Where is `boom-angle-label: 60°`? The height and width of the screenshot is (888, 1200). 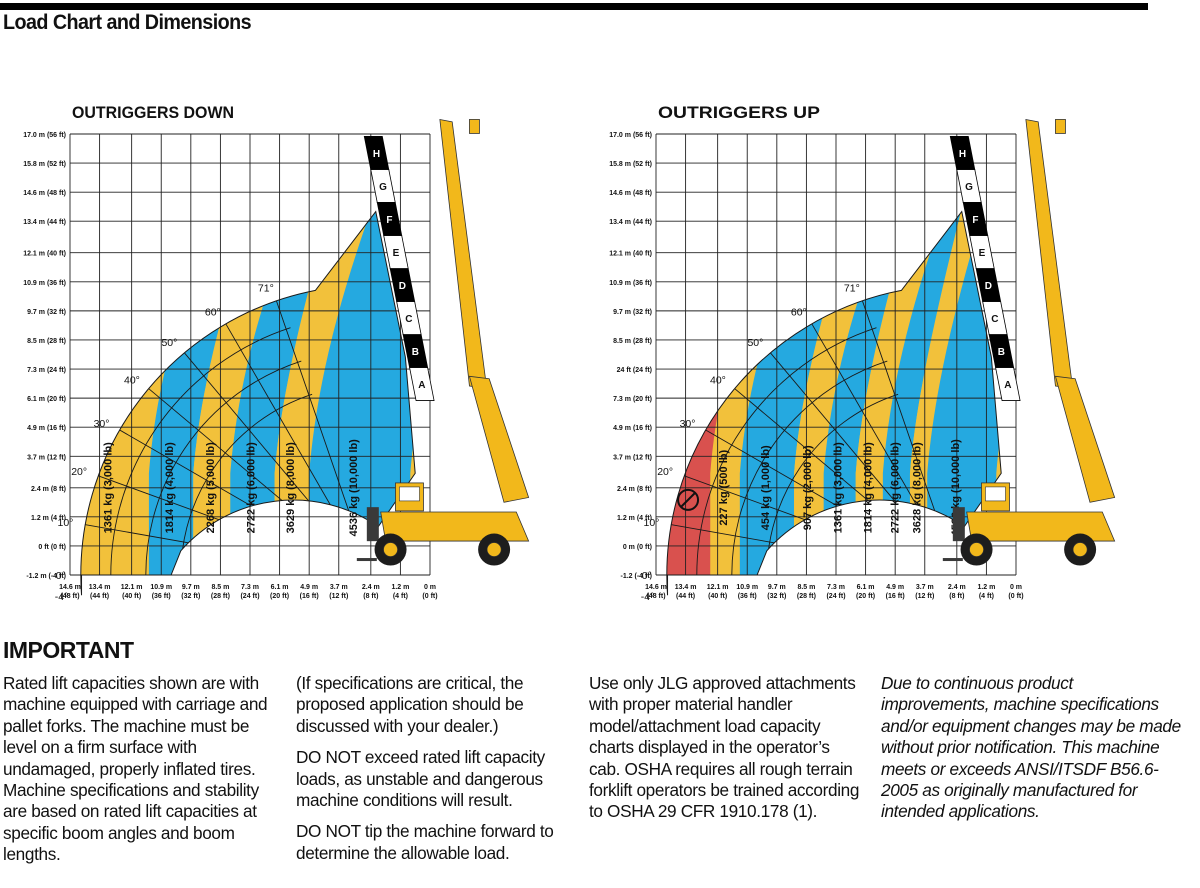
boom-angle-label: 60° is located at coordinates (213, 313).